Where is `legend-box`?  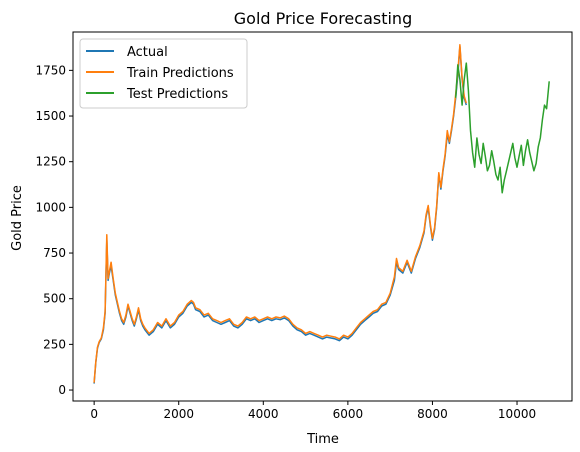
legend-box is located at coordinates (163, 73).